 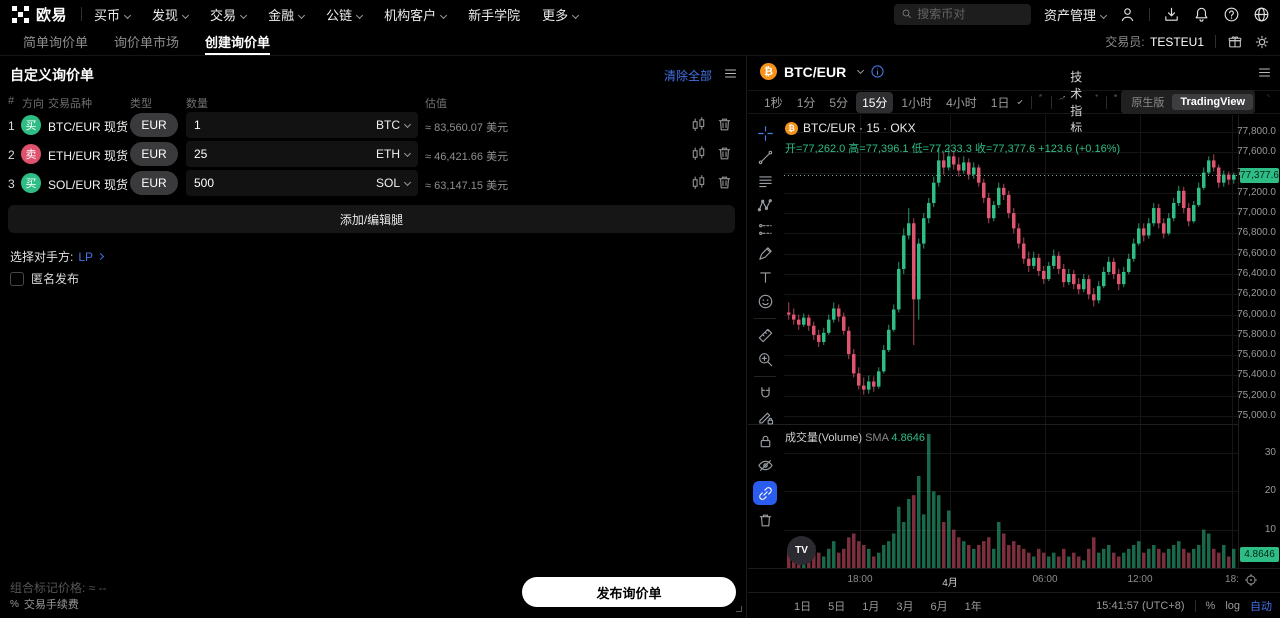 I want to click on range-button: 6月, so click(x=939, y=606).